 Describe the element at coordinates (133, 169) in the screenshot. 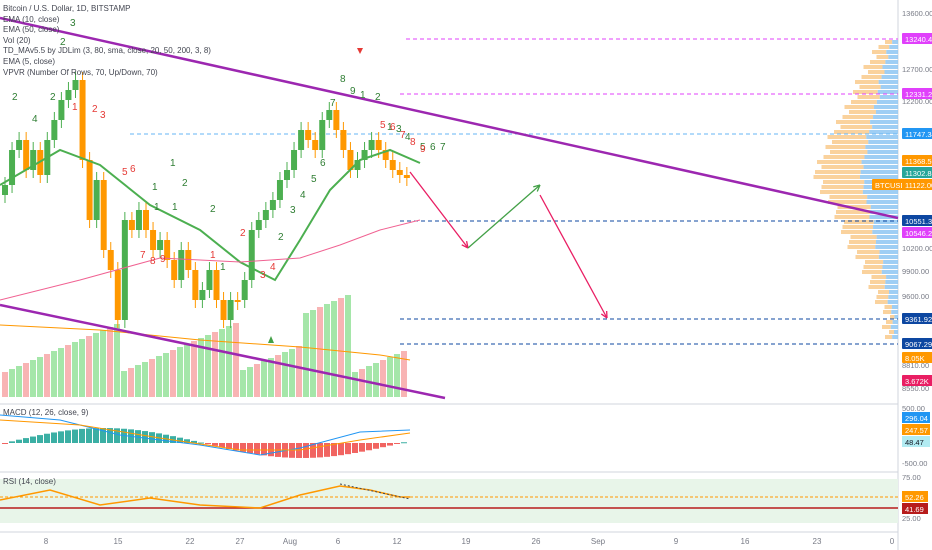

I see `td-count-red: 6` at that location.